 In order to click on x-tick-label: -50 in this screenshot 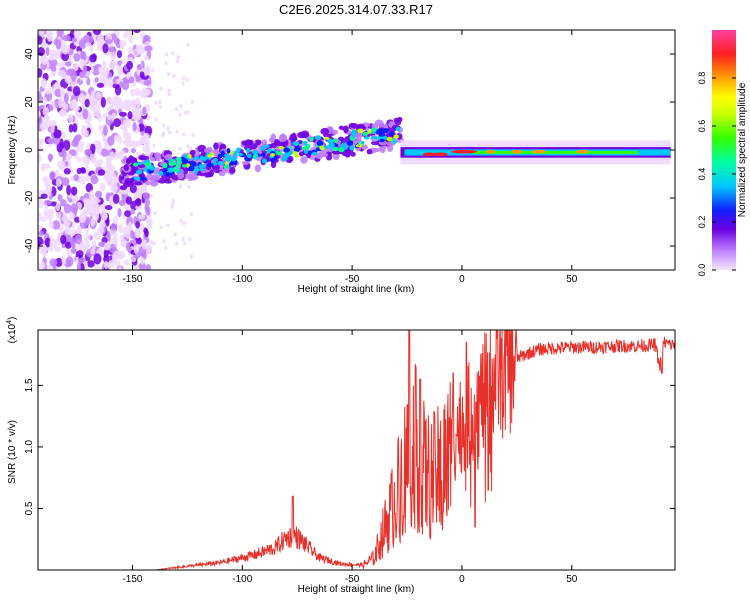, I will do `click(352, 579)`.